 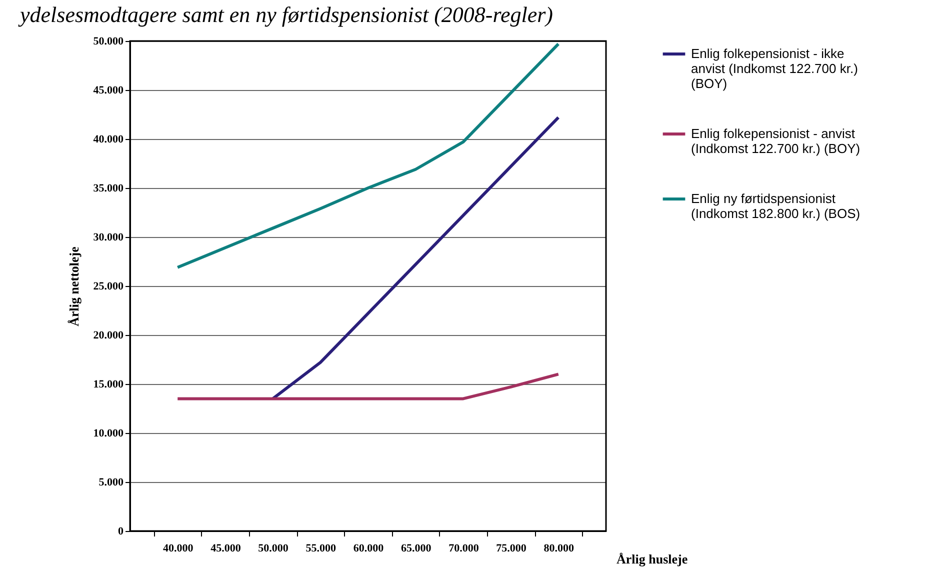 What do you see at coordinates (121, 532) in the screenshot?
I see `y-tick-label: 0` at bounding box center [121, 532].